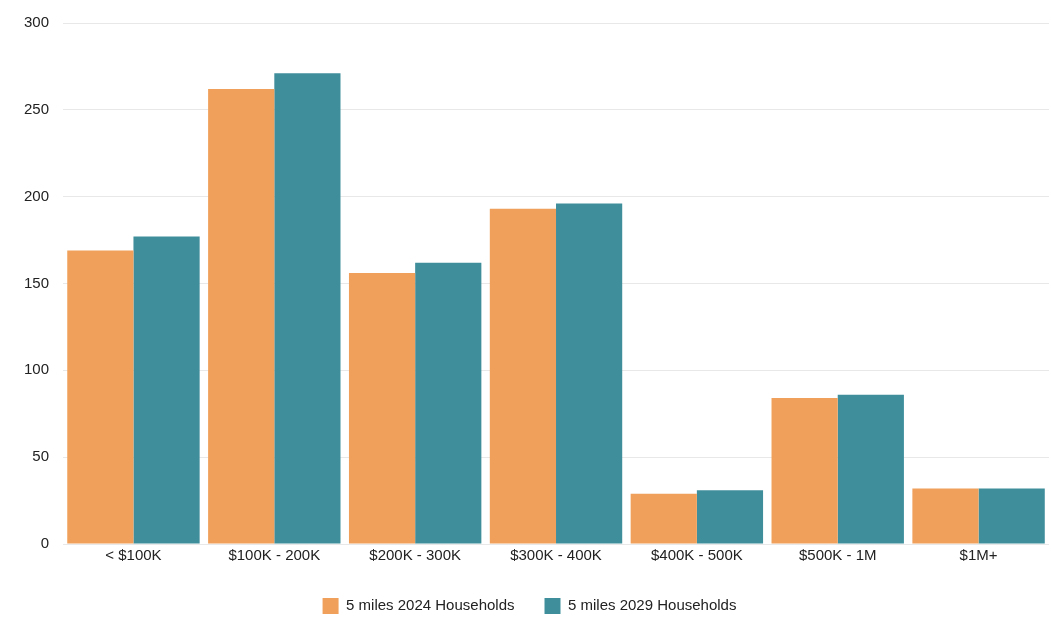  I want to click on x-tick-label: $100K - 200K, so click(274, 555).